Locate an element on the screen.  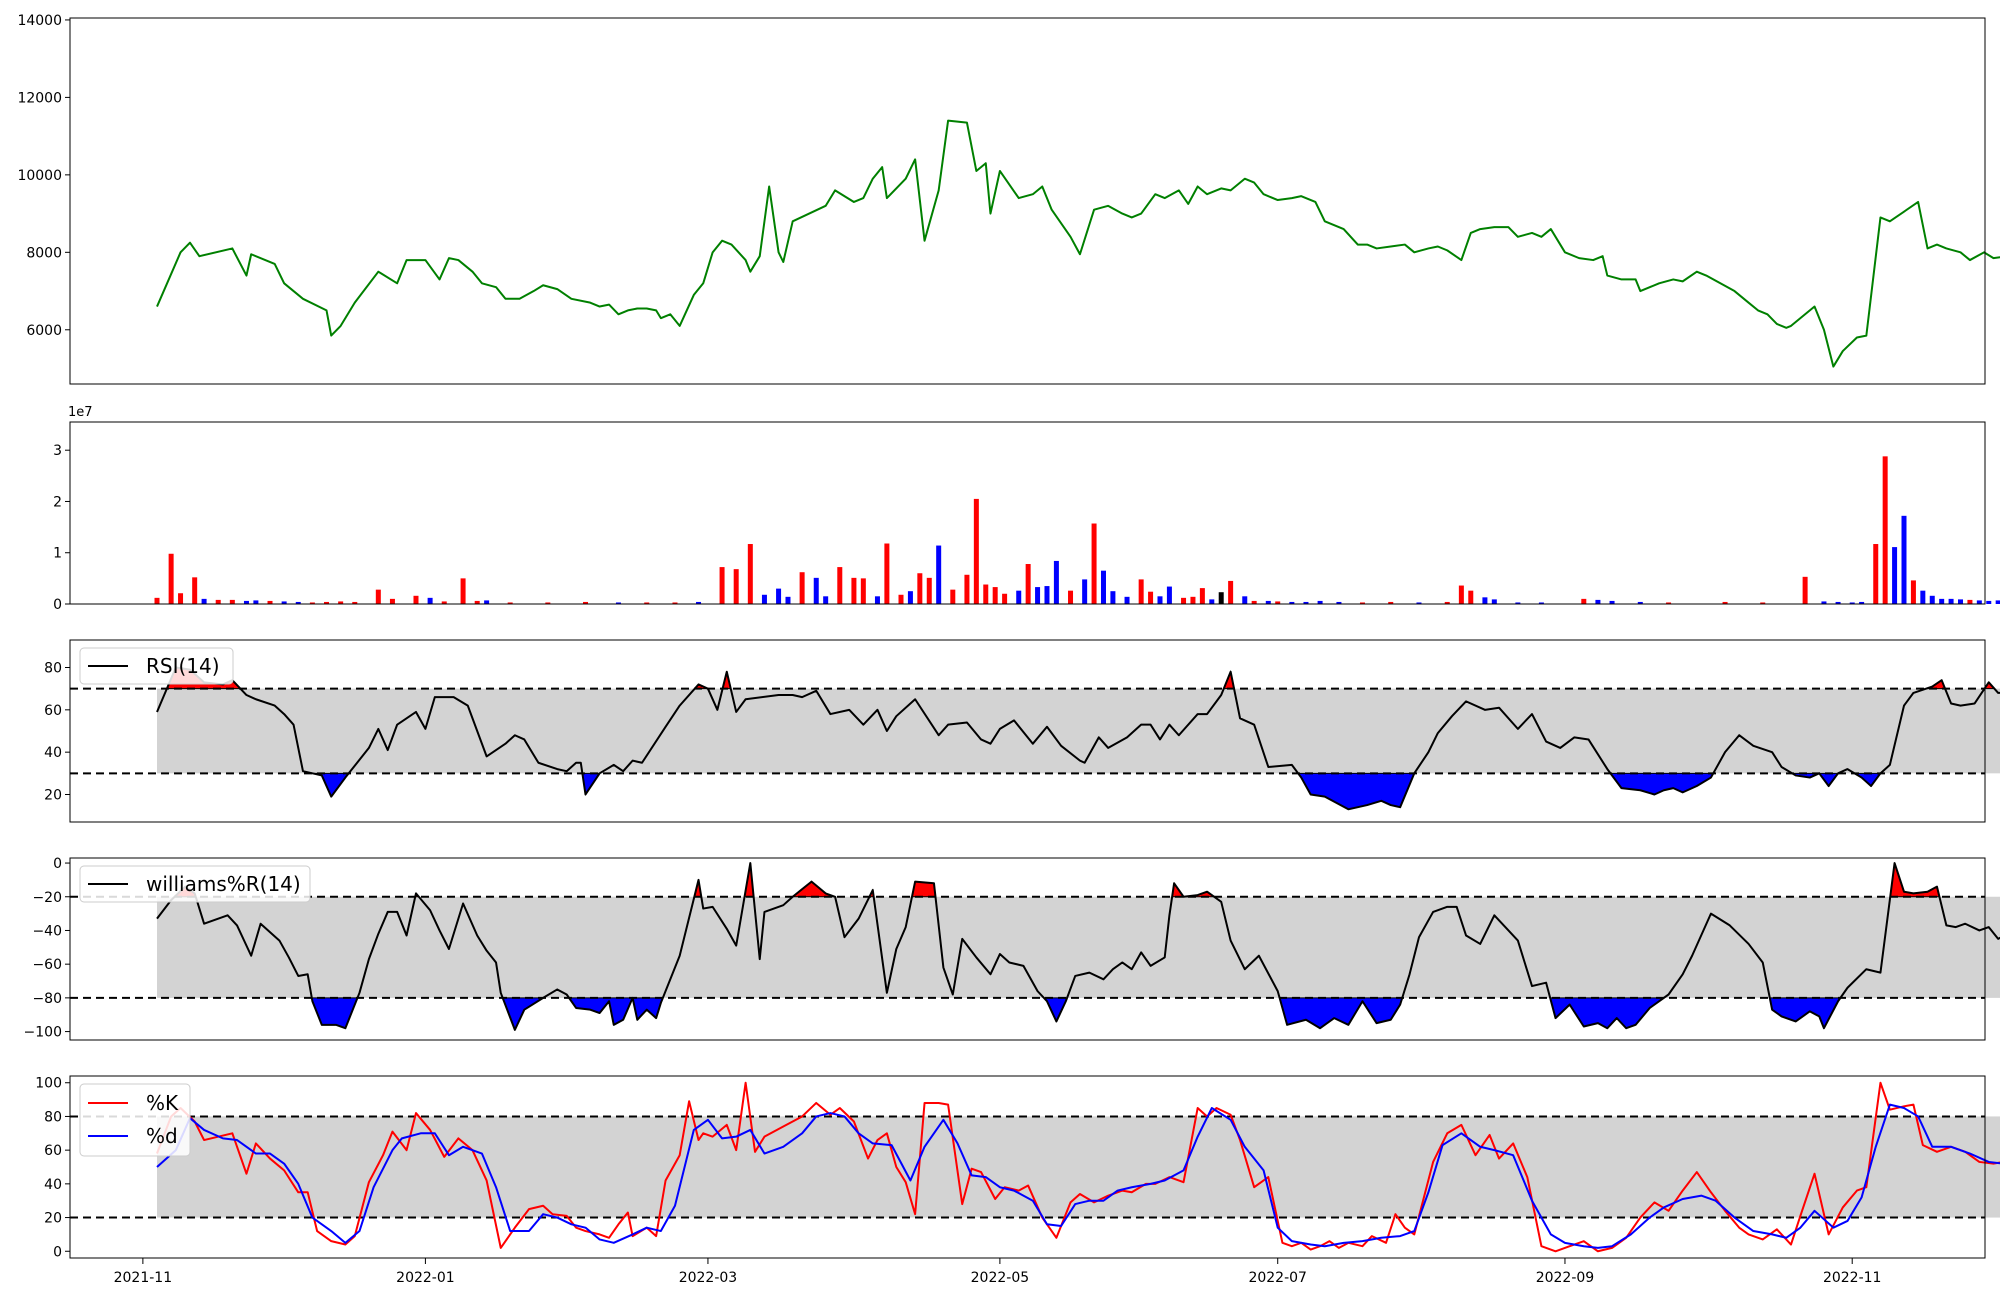
rsi-legend-label: RSI(14) is located at coordinates (183, 666).